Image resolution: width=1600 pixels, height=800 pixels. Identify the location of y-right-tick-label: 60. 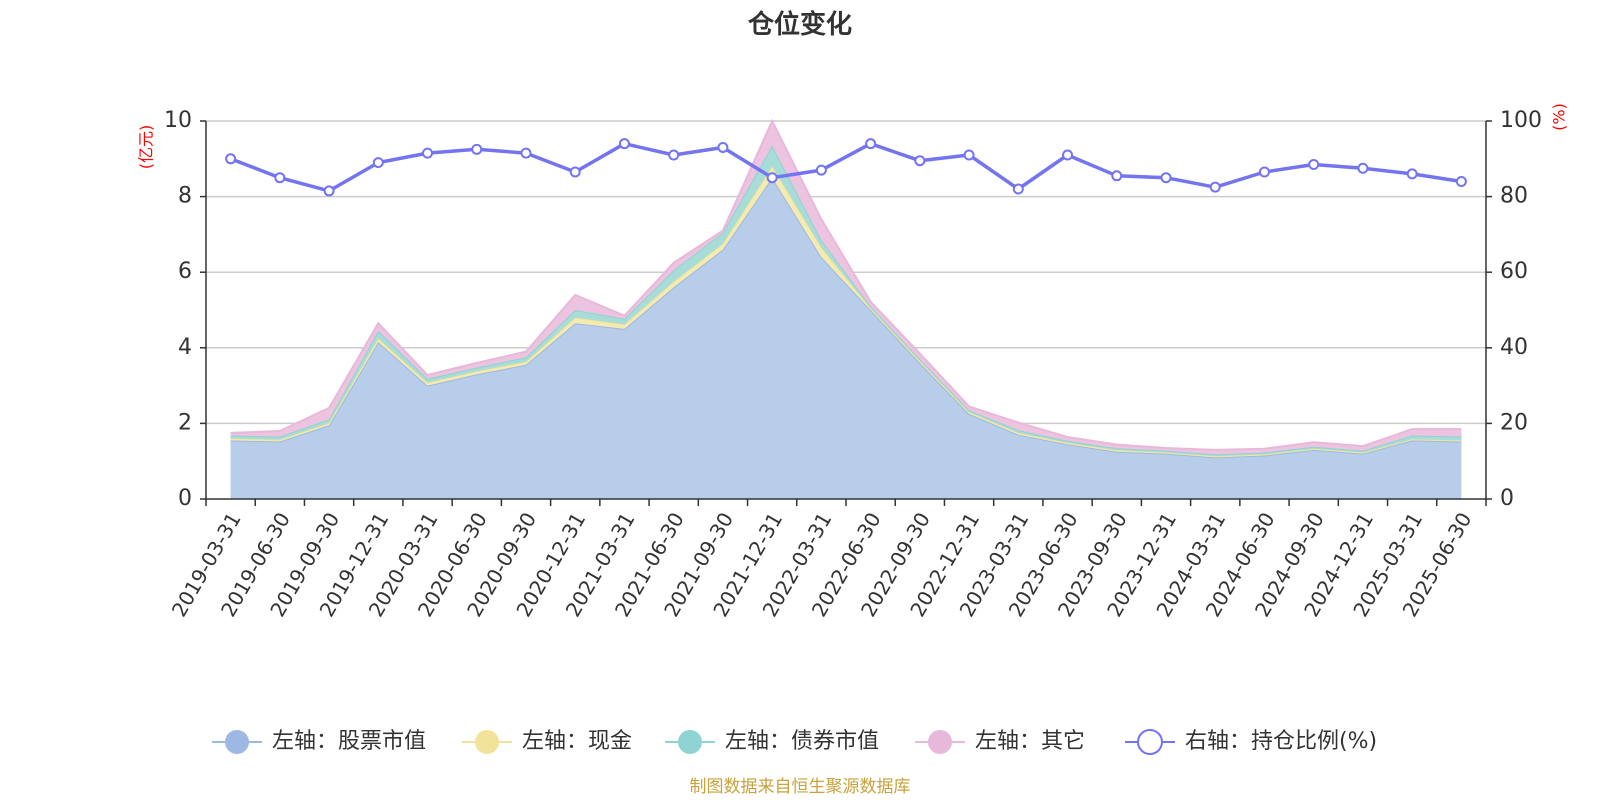
(1514, 271).